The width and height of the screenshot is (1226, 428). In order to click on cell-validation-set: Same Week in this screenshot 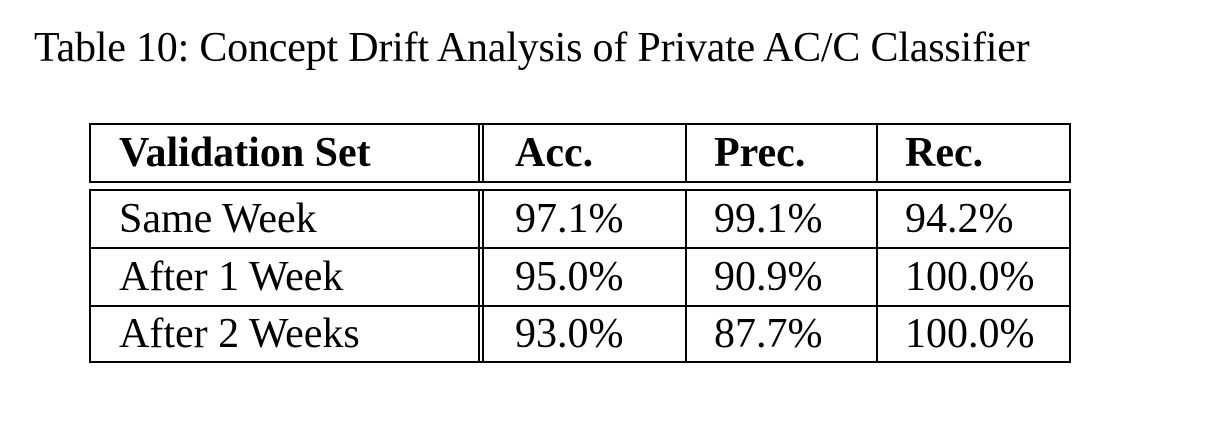, I will do `click(287, 219)`.